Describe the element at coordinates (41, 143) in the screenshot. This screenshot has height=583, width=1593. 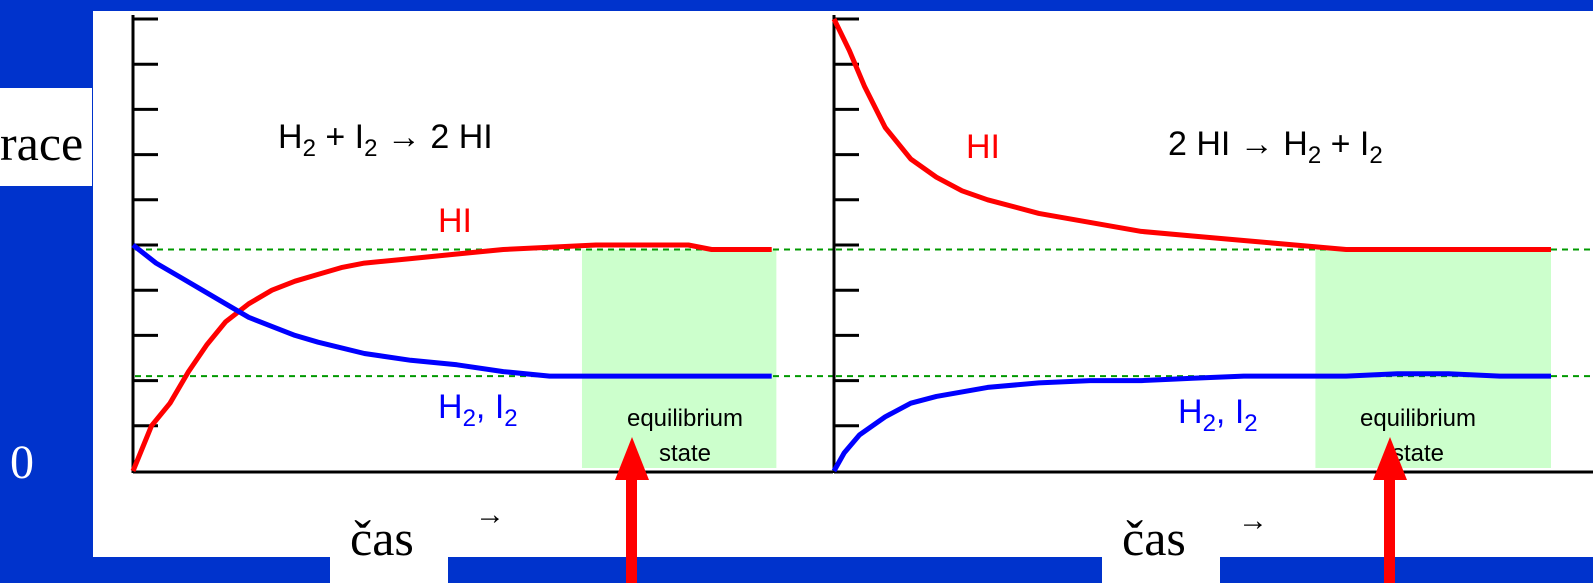
I see `y-axis-label-fragment: race` at that location.